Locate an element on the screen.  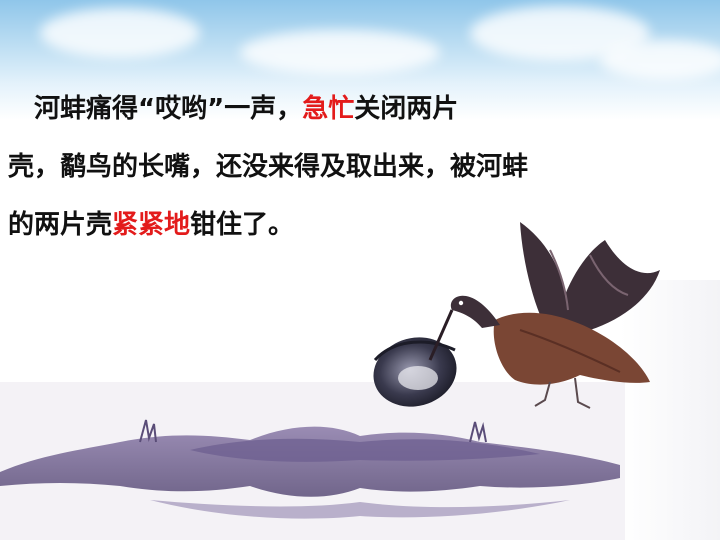
text-segment: 钳住了。 is located at coordinates (242, 225).